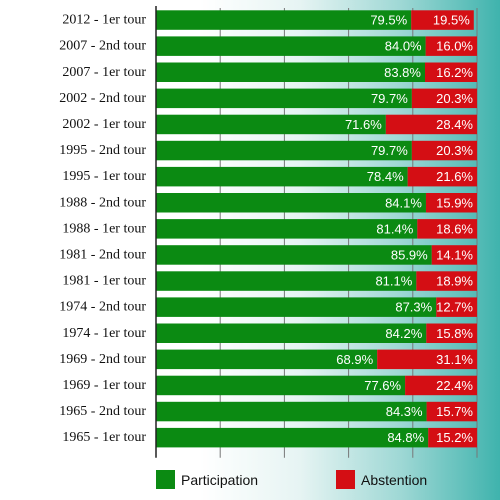 The image size is (500, 500). I want to click on category-label: 2007 - 2nd tour, so click(102, 46).